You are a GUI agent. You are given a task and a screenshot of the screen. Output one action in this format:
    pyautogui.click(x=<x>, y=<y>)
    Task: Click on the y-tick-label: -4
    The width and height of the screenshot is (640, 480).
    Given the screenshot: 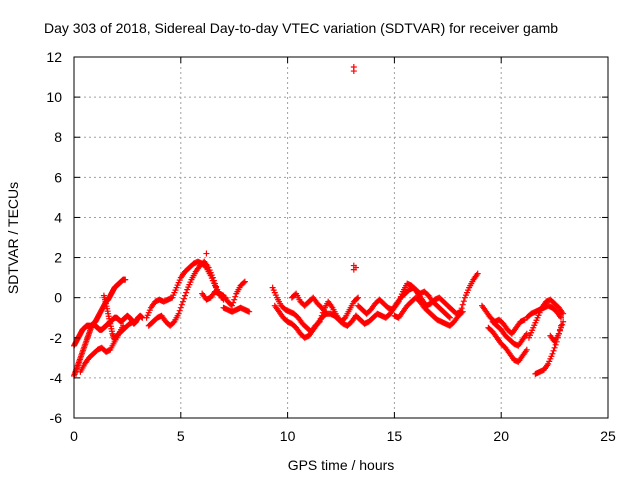 What is the action you would take?
    pyautogui.click(x=56, y=378)
    